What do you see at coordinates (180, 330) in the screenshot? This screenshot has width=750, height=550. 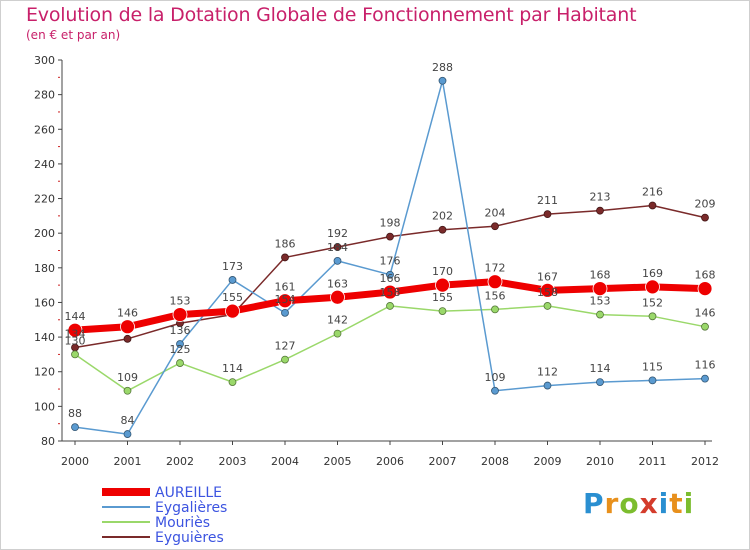 I see `data-label-eygalieres: 136` at bounding box center [180, 330].